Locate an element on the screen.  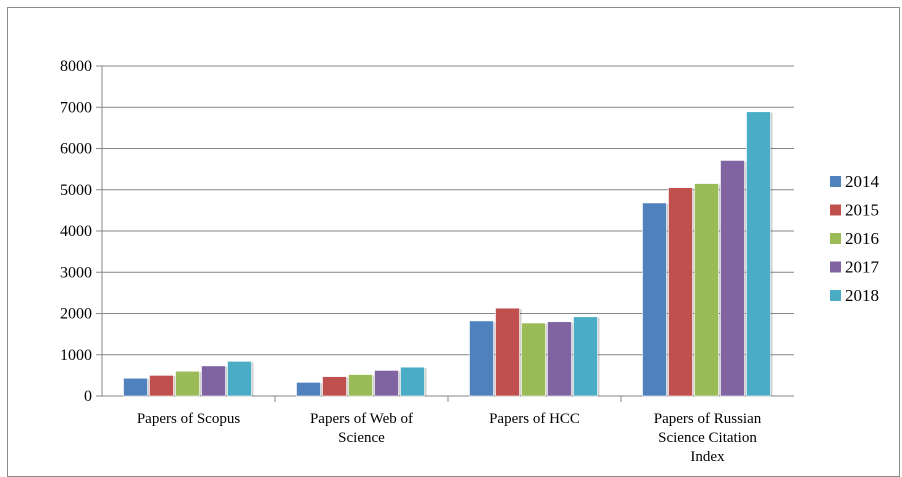
legend-label: 2016 is located at coordinates (862, 238).